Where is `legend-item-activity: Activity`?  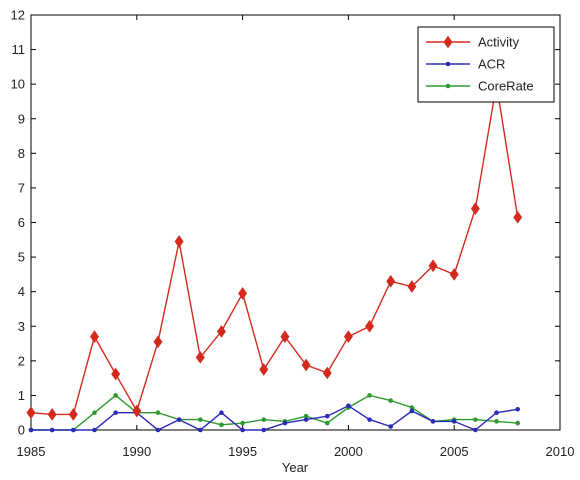 legend-item-activity: Activity is located at coordinates (473, 42).